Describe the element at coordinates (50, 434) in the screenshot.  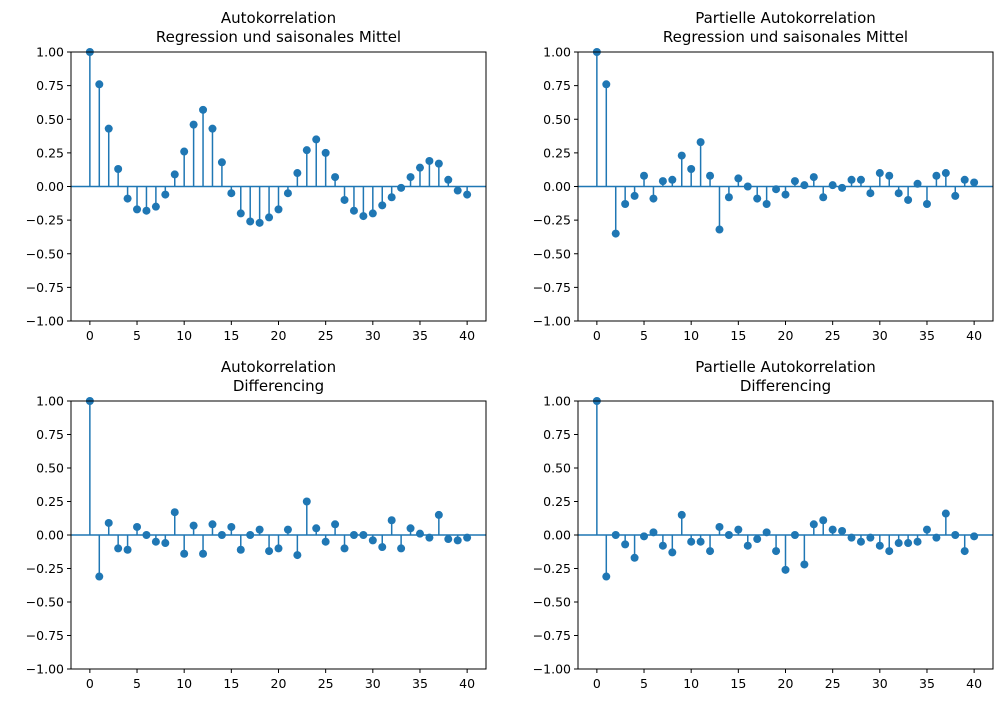
I see `y-tick-label: 0.75` at that location.